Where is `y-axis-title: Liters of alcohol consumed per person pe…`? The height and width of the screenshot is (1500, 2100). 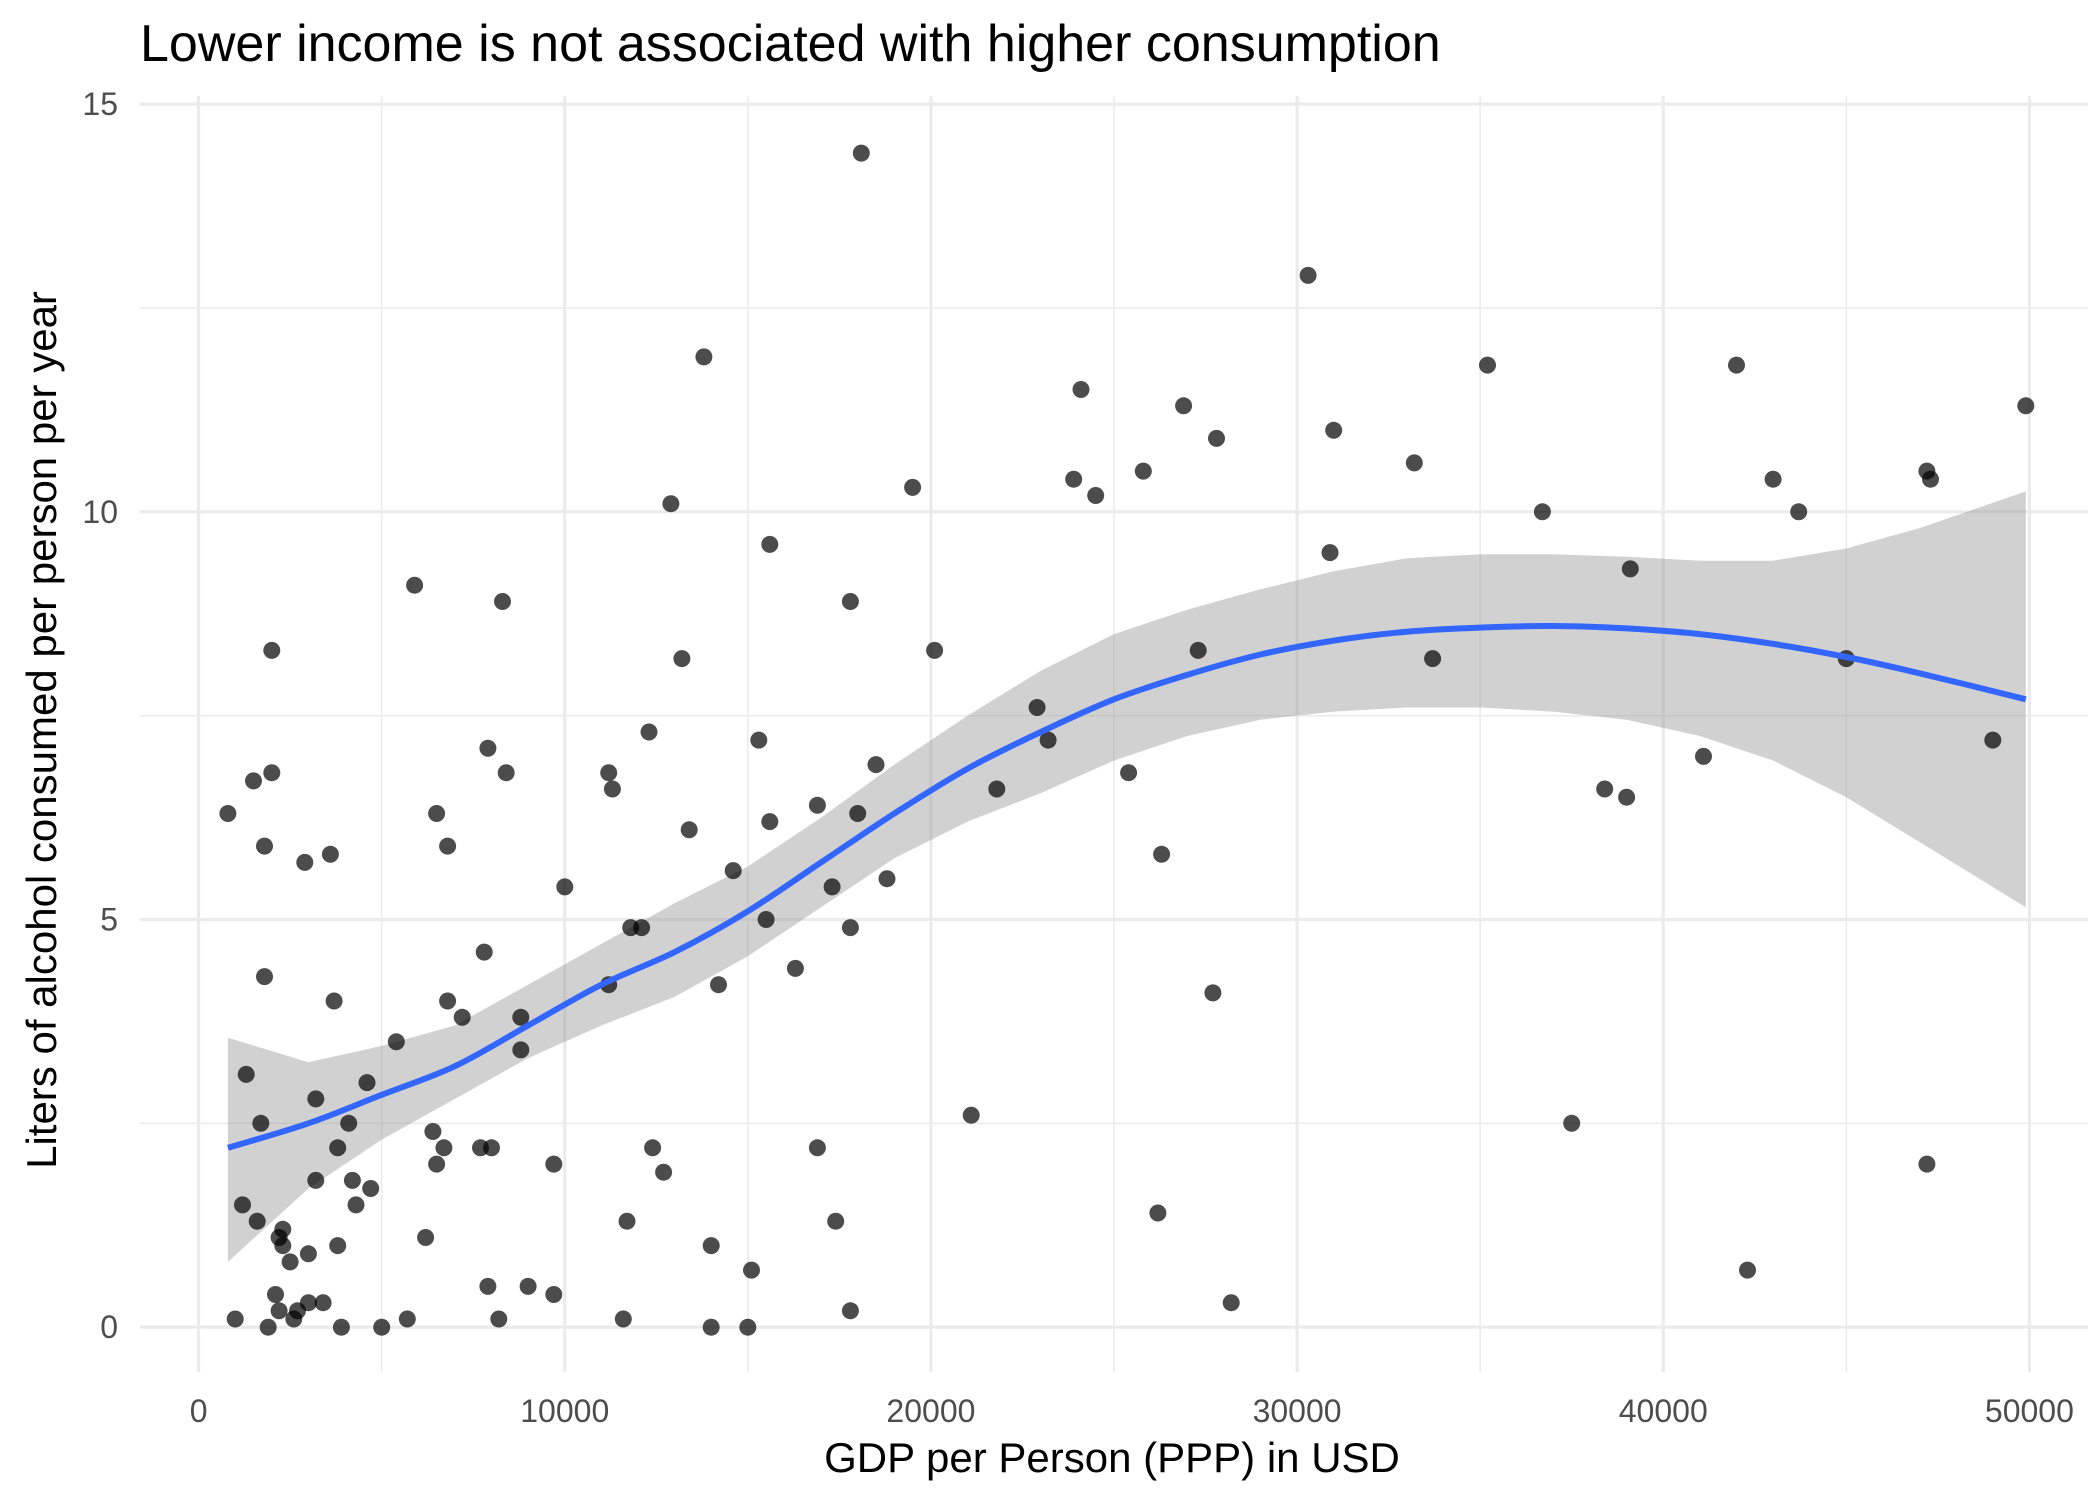
y-axis-title: Liters of alcohol consumed per person pe… is located at coordinates (41, 730).